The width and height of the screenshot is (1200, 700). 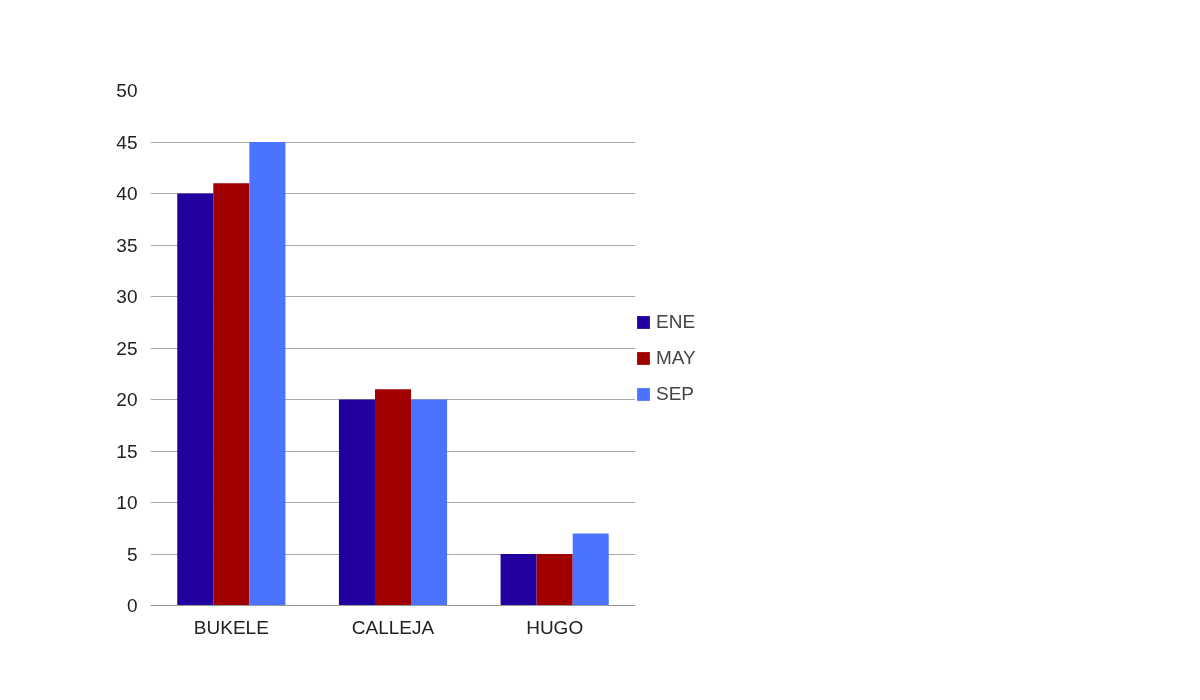 I want to click on legend-label: SEP, so click(x=675, y=394).